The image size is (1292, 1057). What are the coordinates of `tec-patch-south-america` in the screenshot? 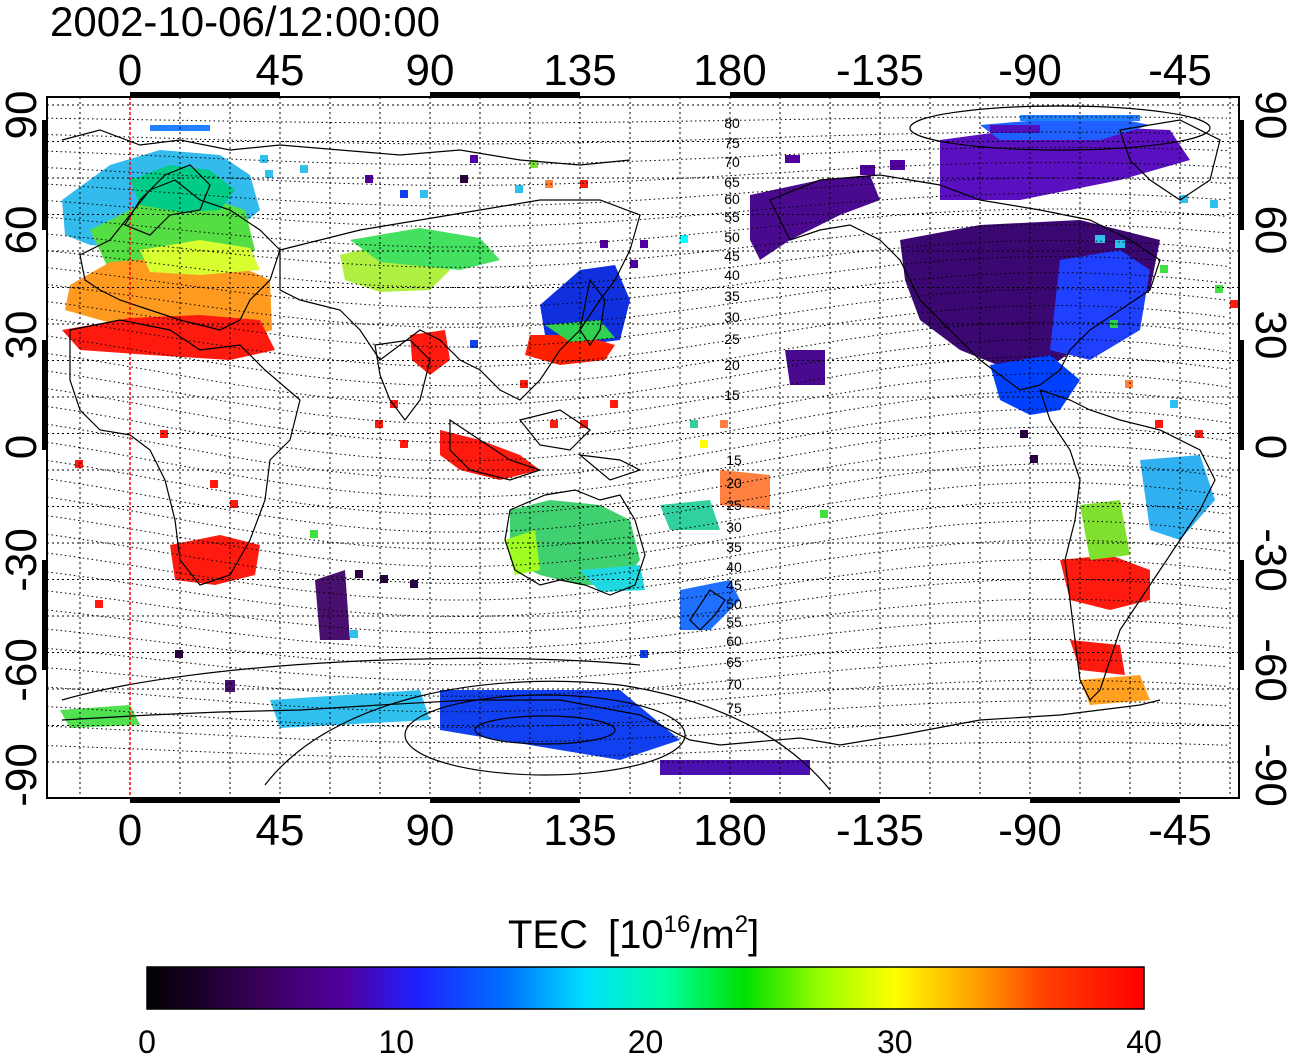 It's located at (1105, 582).